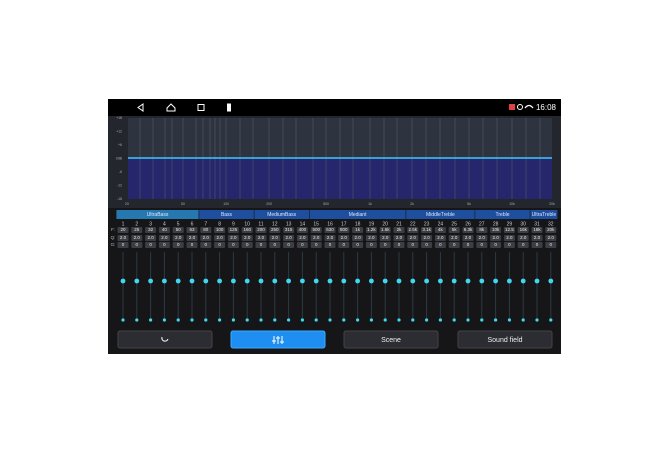 The width and height of the screenshot is (670, 453). I want to click on band-label: MediumBass, so click(281, 215).